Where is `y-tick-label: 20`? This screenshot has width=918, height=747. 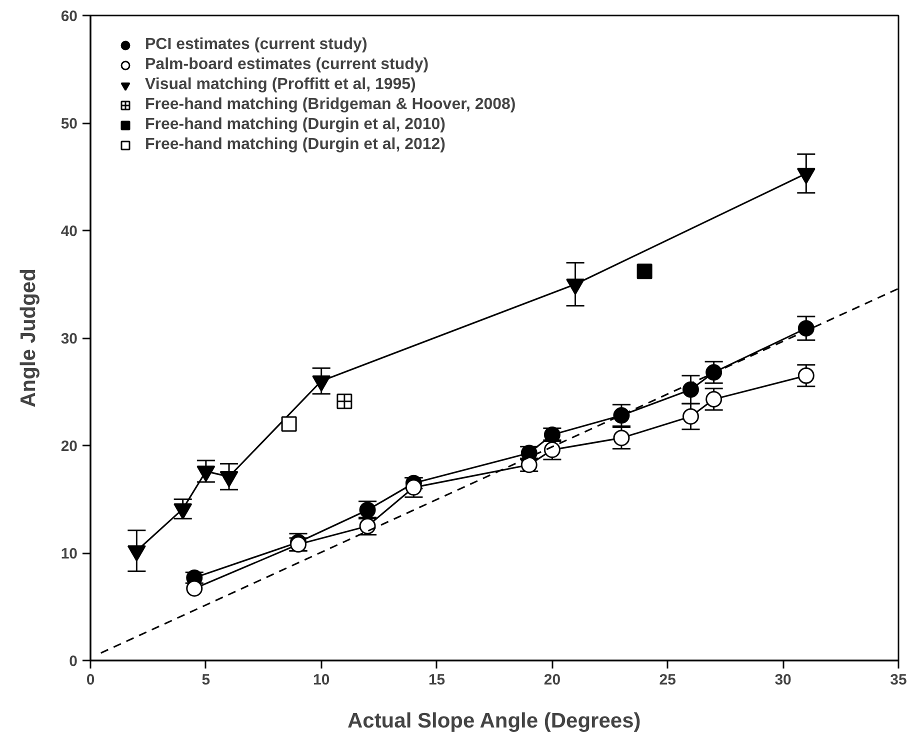
y-tick-label: 20 is located at coordinates (69, 446).